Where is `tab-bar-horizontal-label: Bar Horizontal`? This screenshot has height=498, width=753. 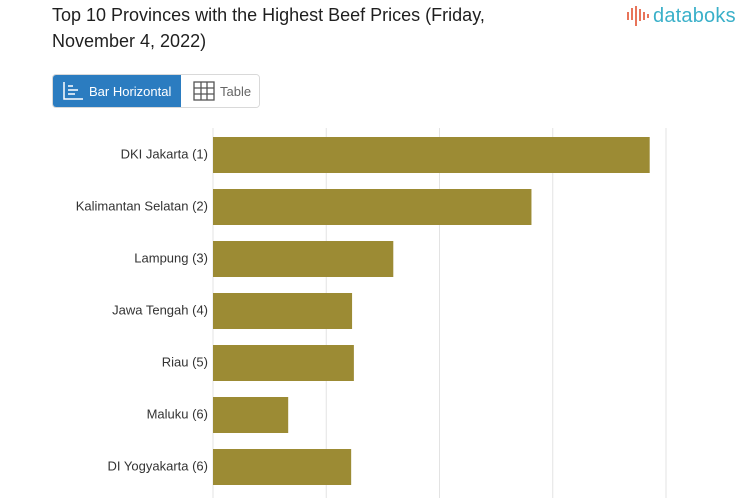 tab-bar-horizontal-label: Bar Horizontal is located at coordinates (130, 91).